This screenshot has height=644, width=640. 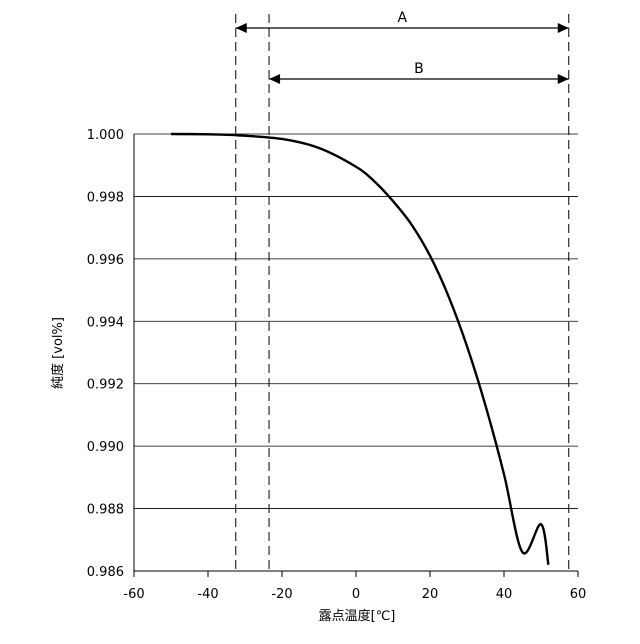 What do you see at coordinates (105, 510) in the screenshot?
I see `y-tick-label: 0.988` at bounding box center [105, 510].